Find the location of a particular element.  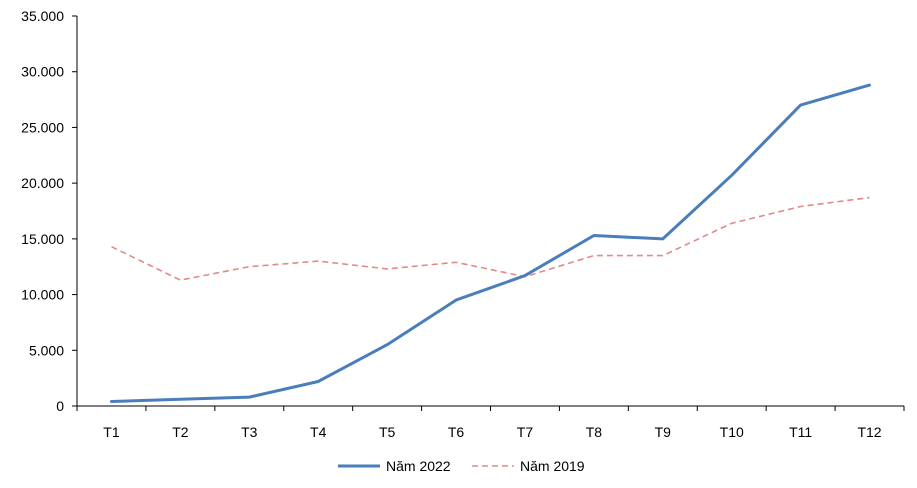

y-tick-label: 10.000 is located at coordinates (42, 295).